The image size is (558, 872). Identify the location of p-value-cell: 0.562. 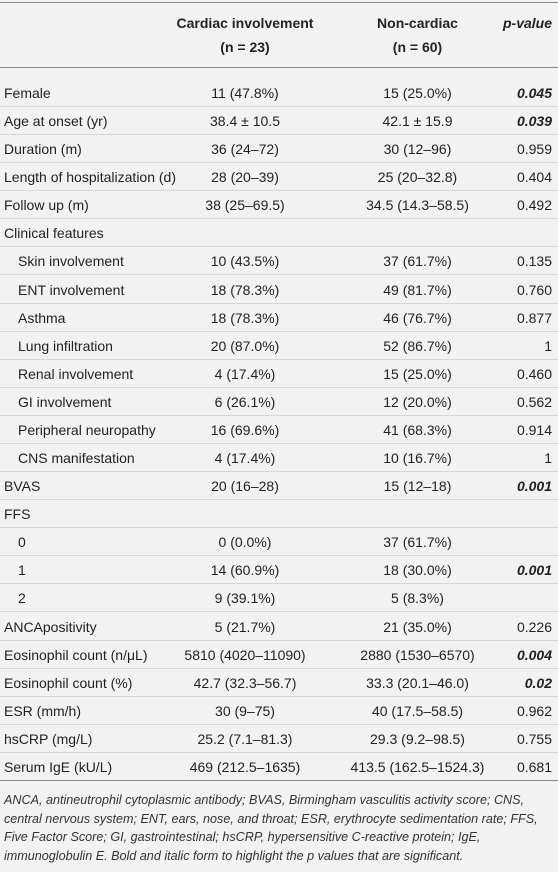
(534, 401).